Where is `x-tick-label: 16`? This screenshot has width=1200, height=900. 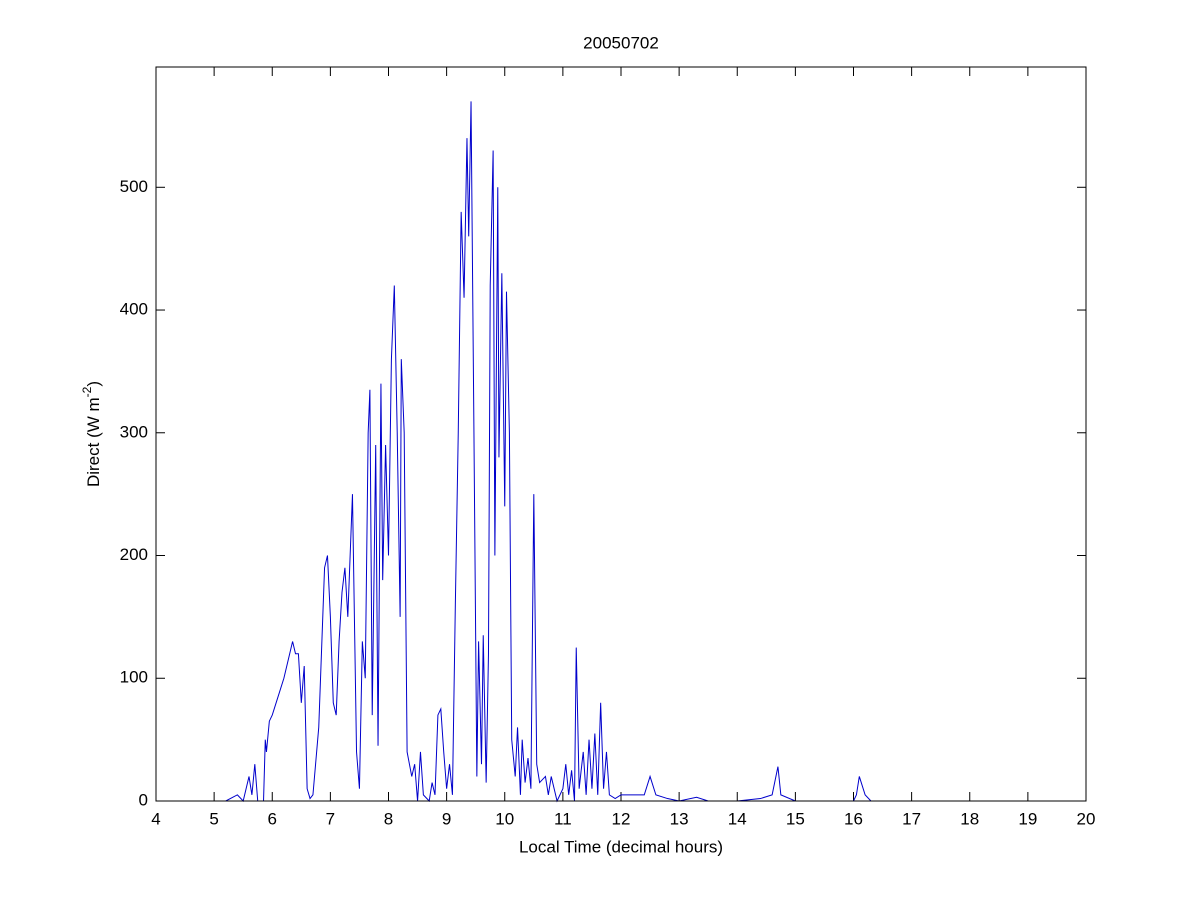
x-tick-label: 16 is located at coordinates (853, 818).